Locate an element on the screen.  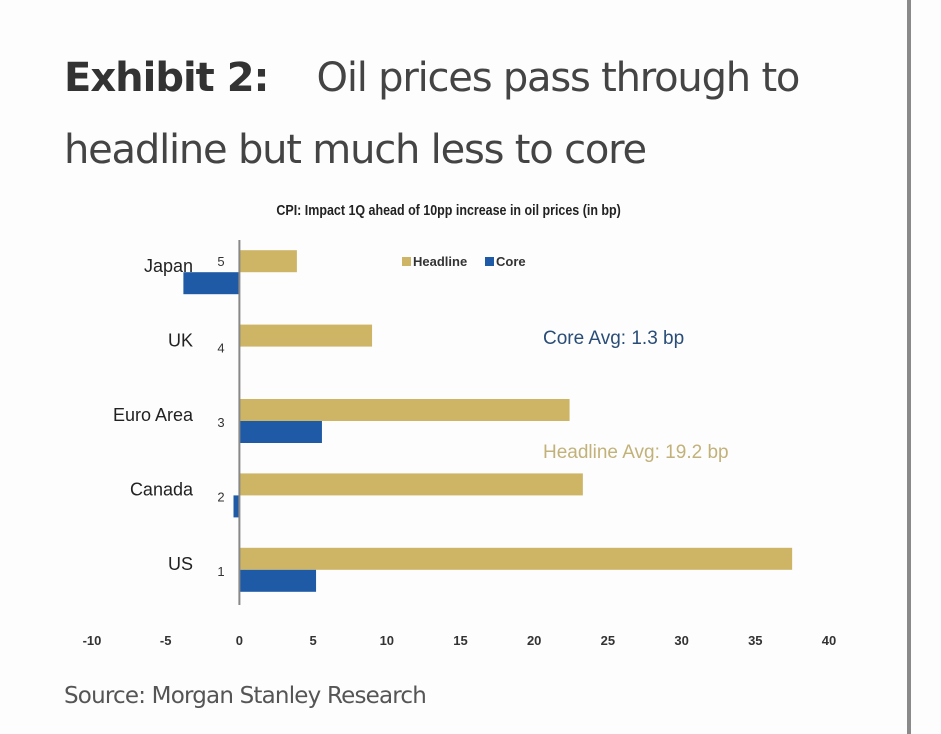
x-tick-label: 10 is located at coordinates (387, 640).